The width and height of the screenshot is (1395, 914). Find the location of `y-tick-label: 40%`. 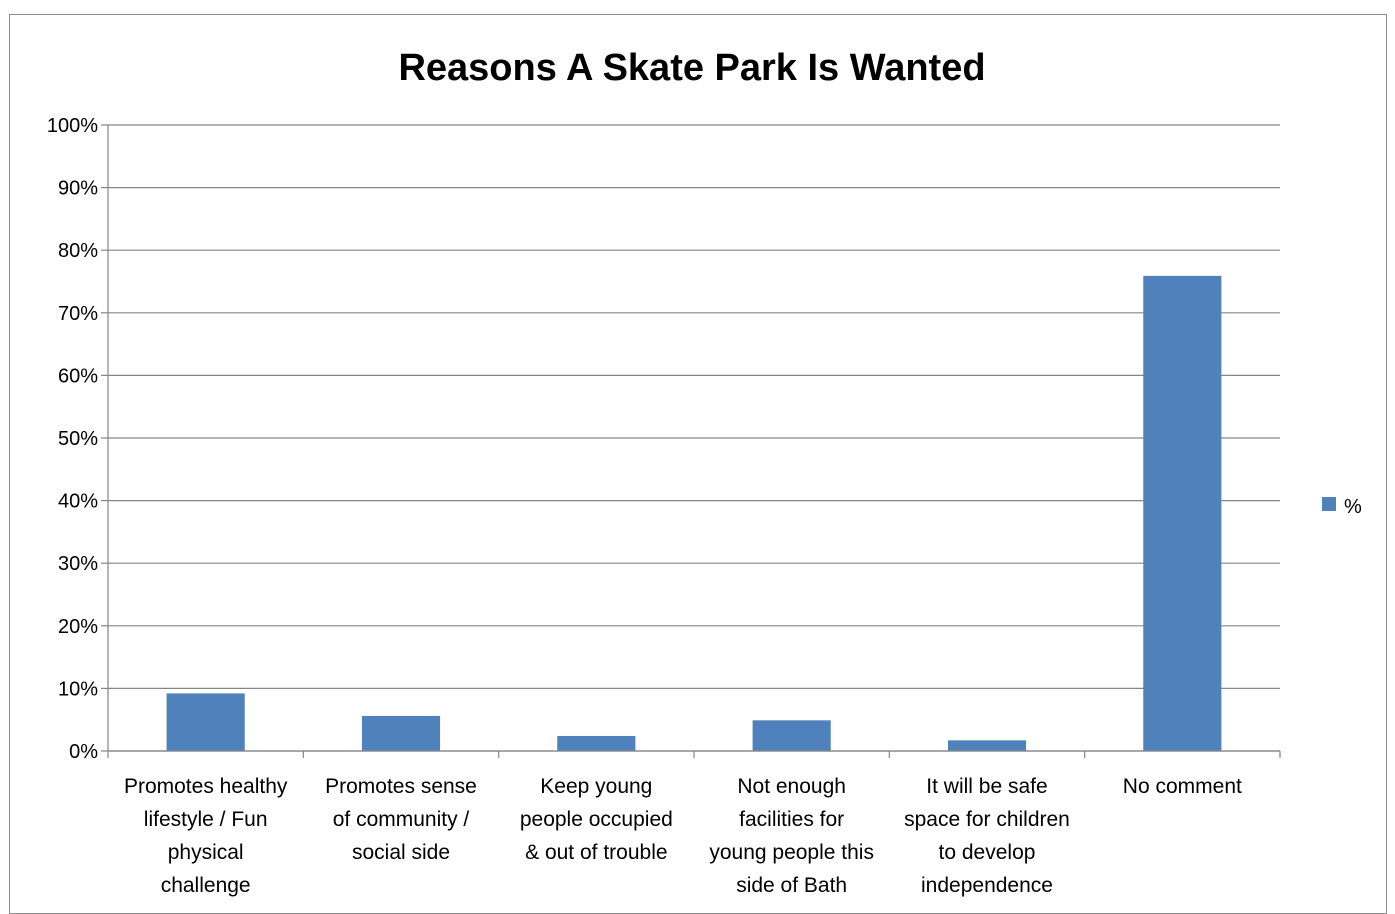

y-tick-label: 40% is located at coordinates (78, 502).